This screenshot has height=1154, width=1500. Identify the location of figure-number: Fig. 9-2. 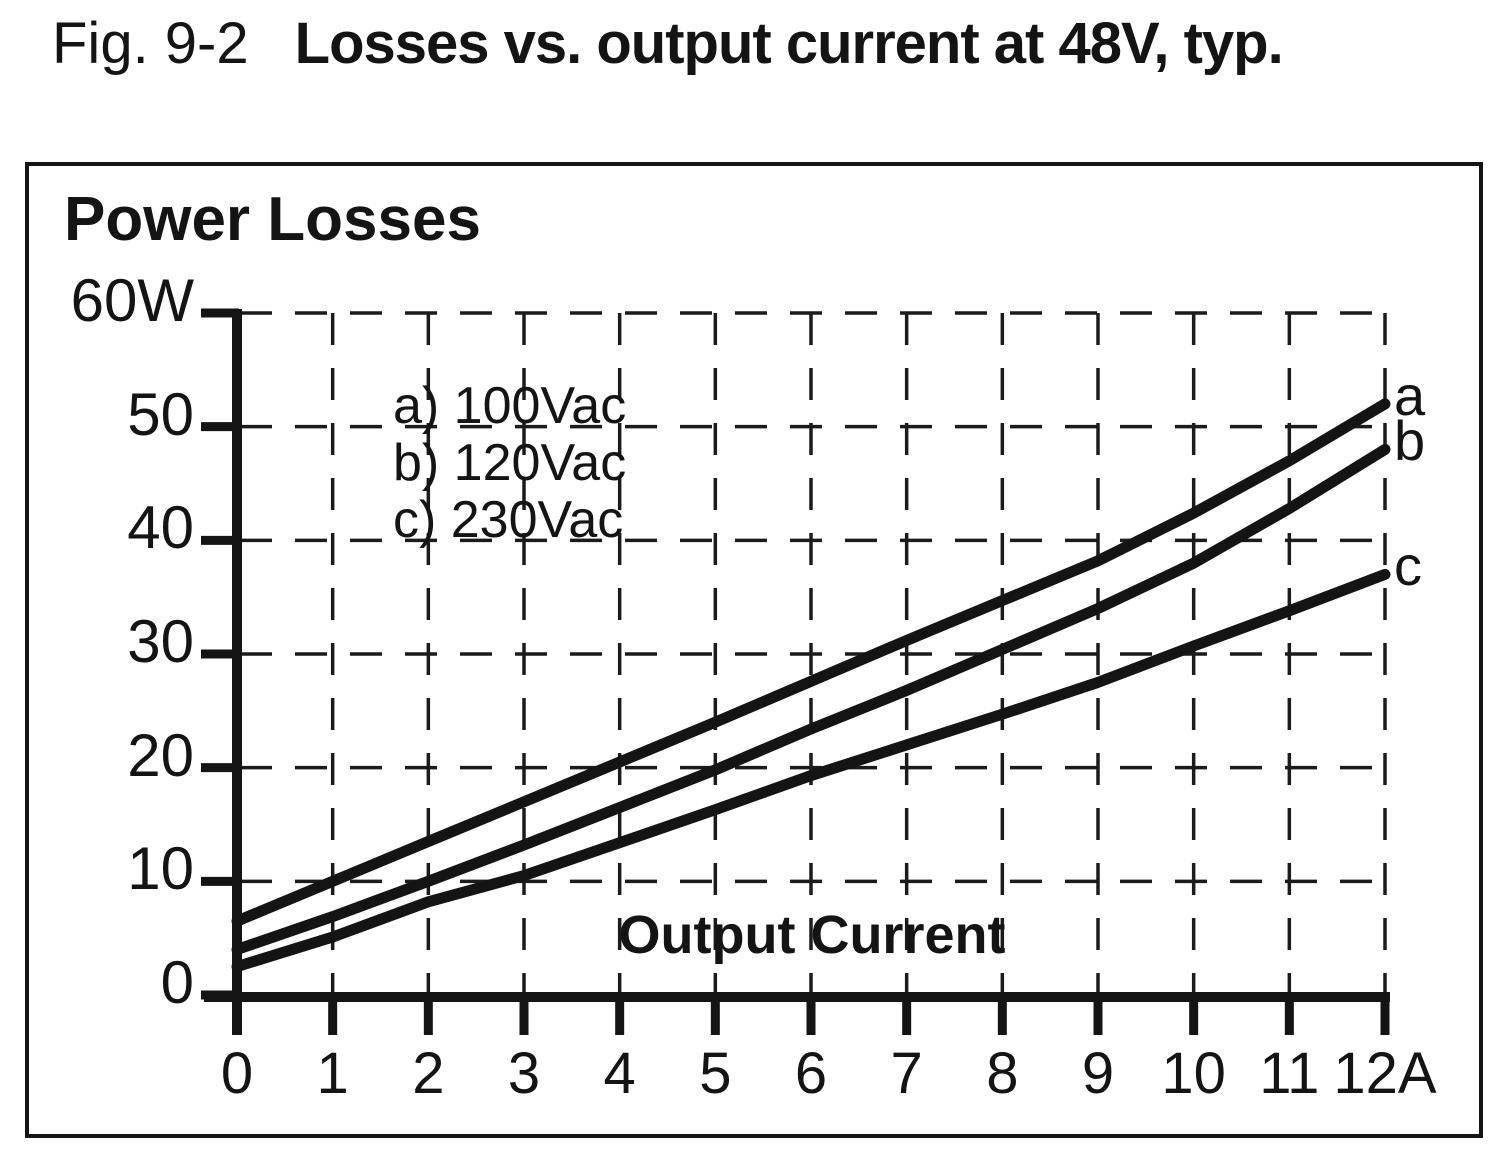
(150, 43).